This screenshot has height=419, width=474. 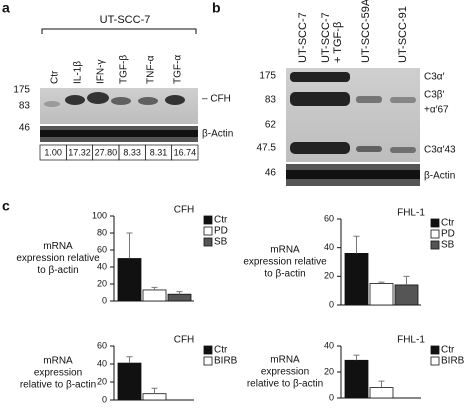 I want to click on quant-value: 8.31, so click(x=159, y=152).